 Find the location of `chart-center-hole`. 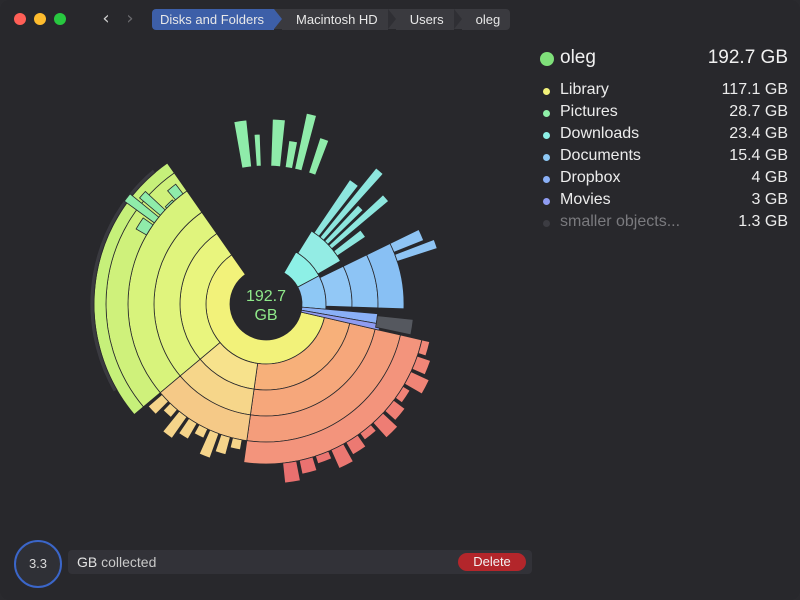

chart-center-hole is located at coordinates (266, 304).